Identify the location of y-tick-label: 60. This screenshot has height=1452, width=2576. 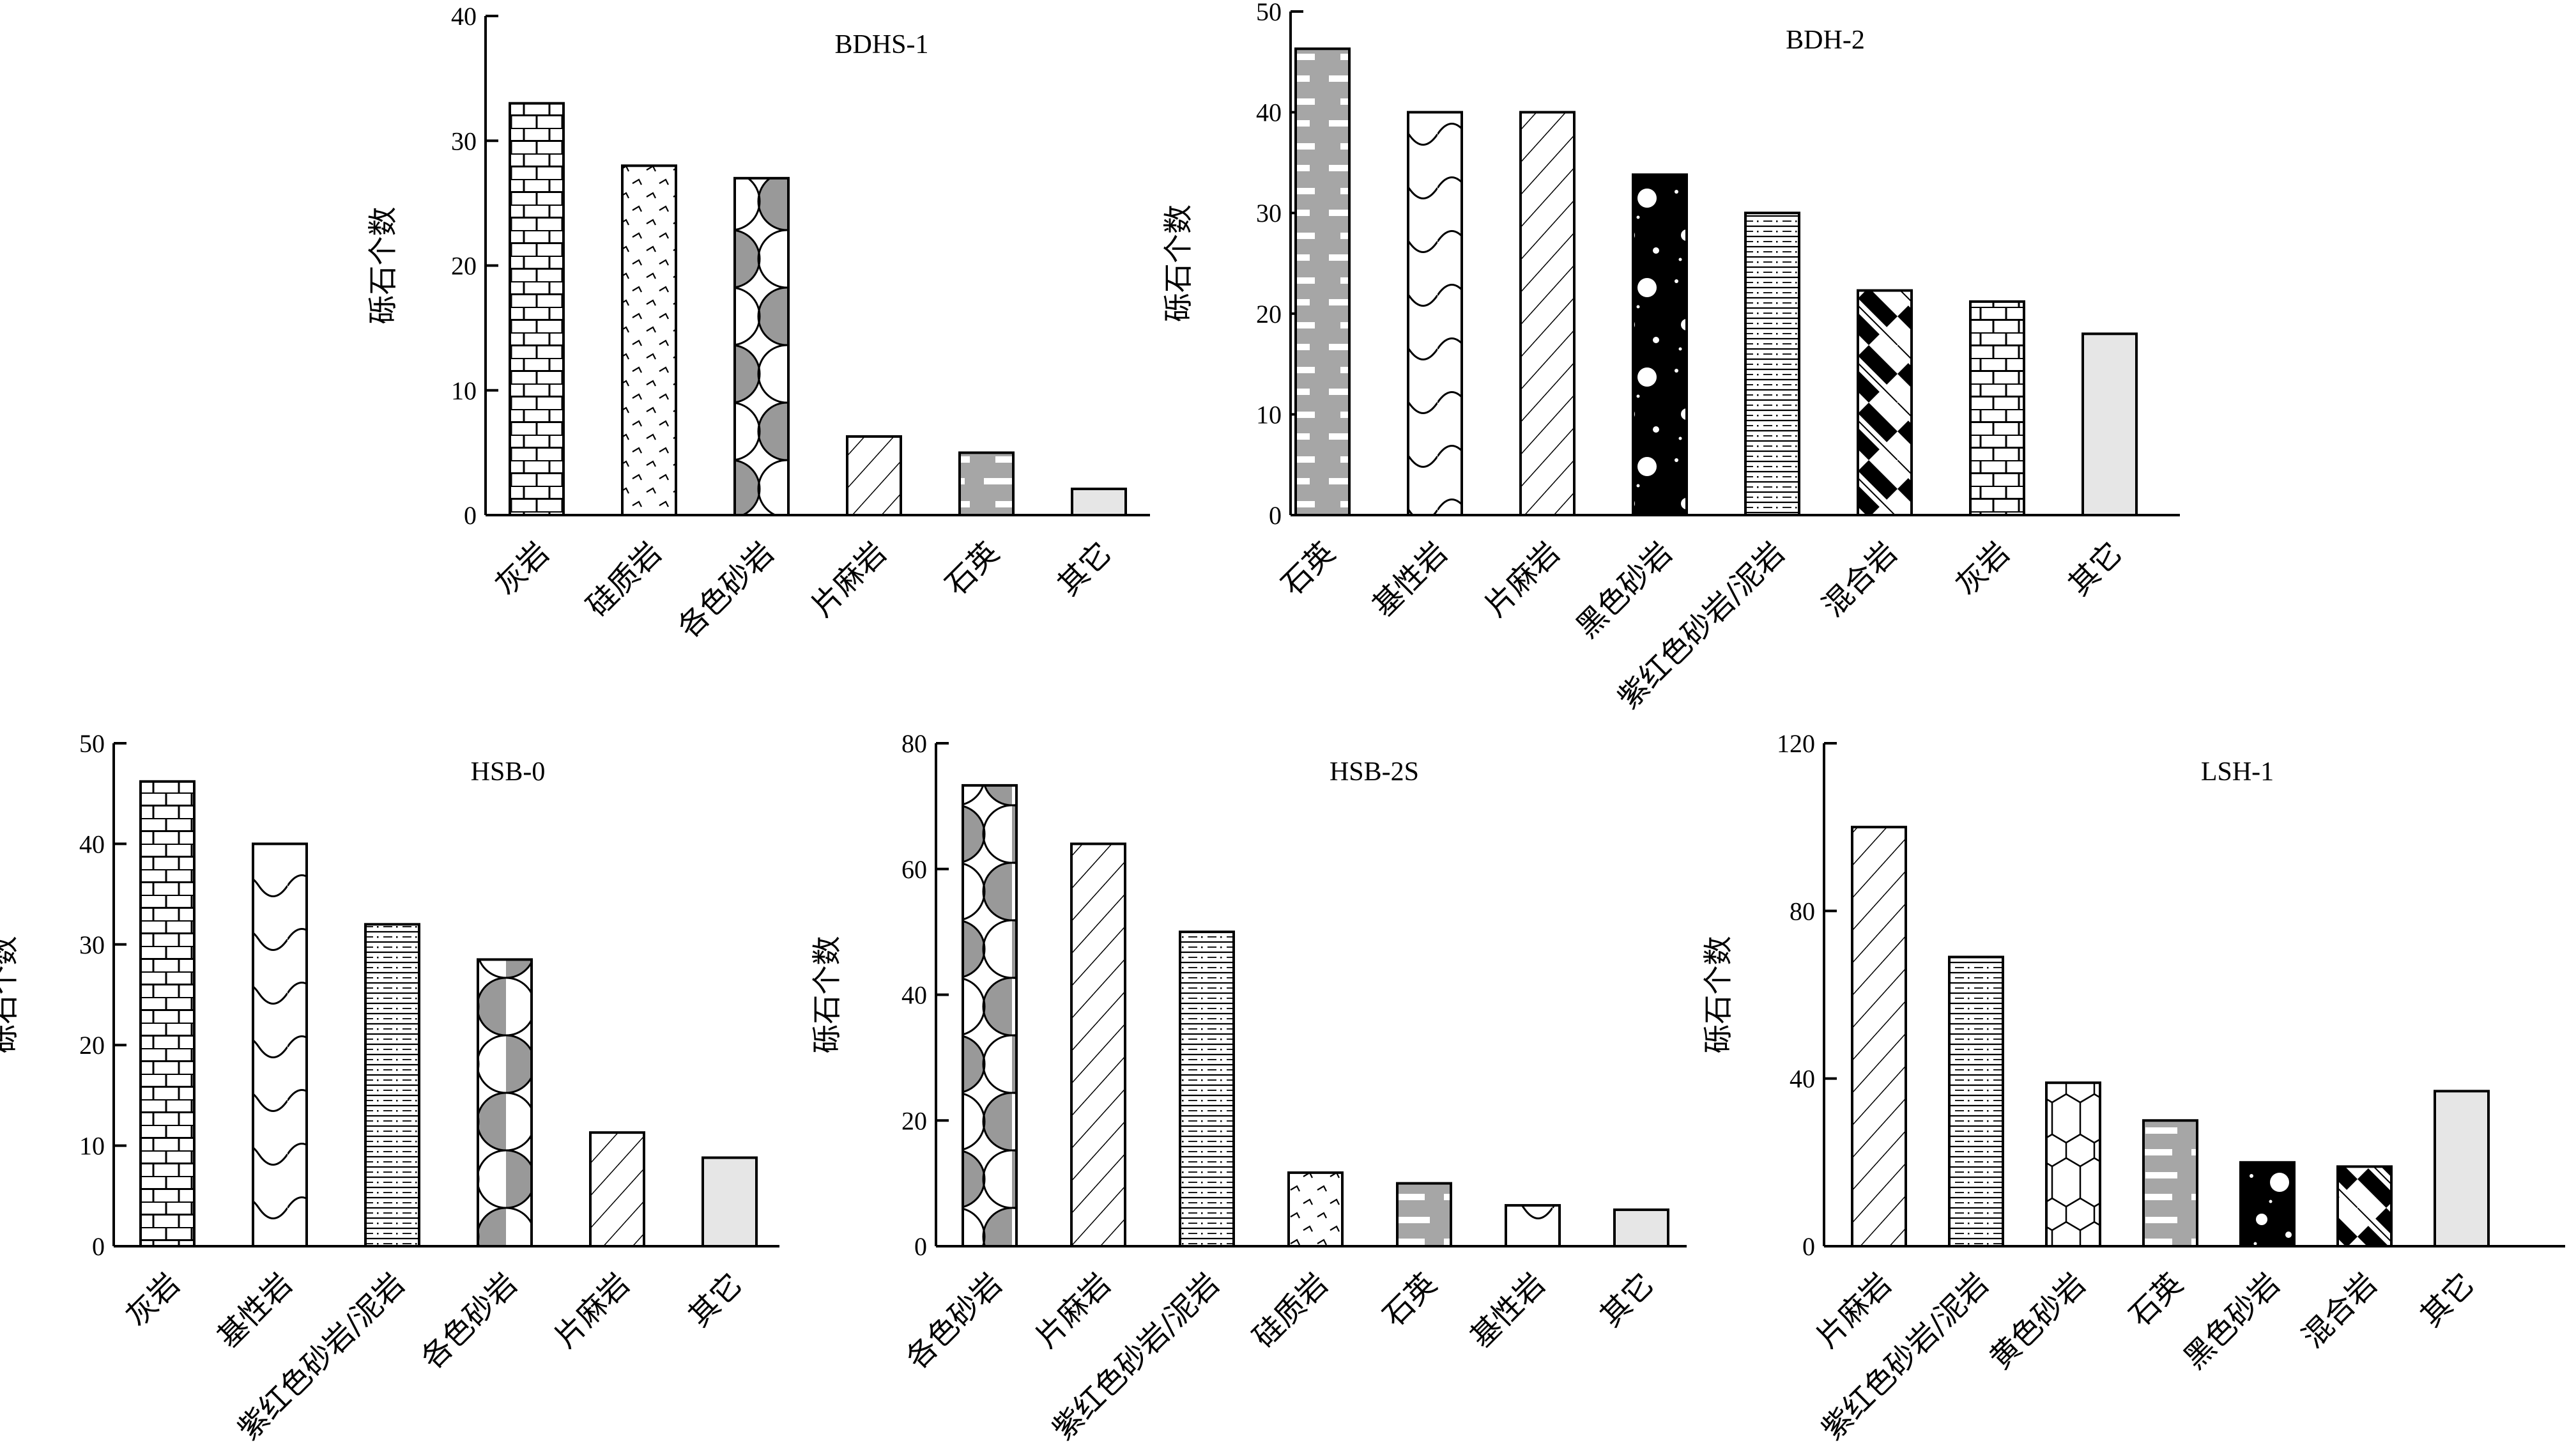
(914, 869).